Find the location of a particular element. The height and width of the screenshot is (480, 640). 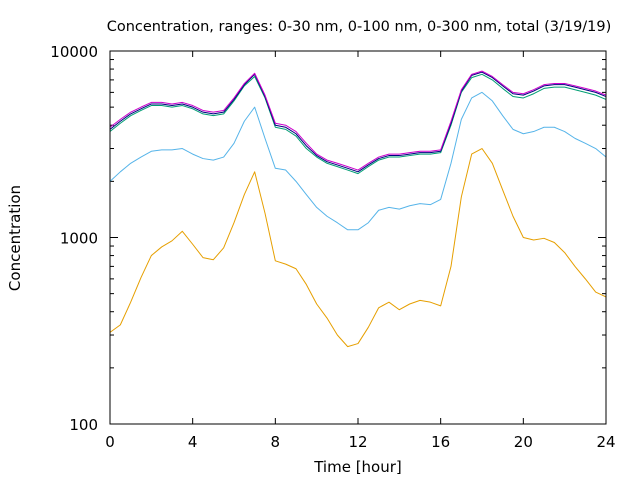

x-tick-label: 8 is located at coordinates (276, 442).